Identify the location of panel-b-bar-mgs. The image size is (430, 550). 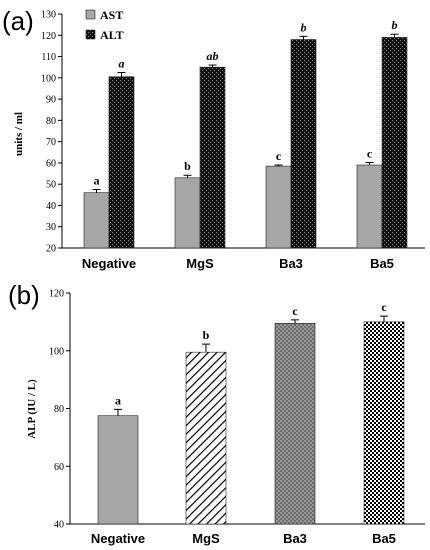
(206, 438).